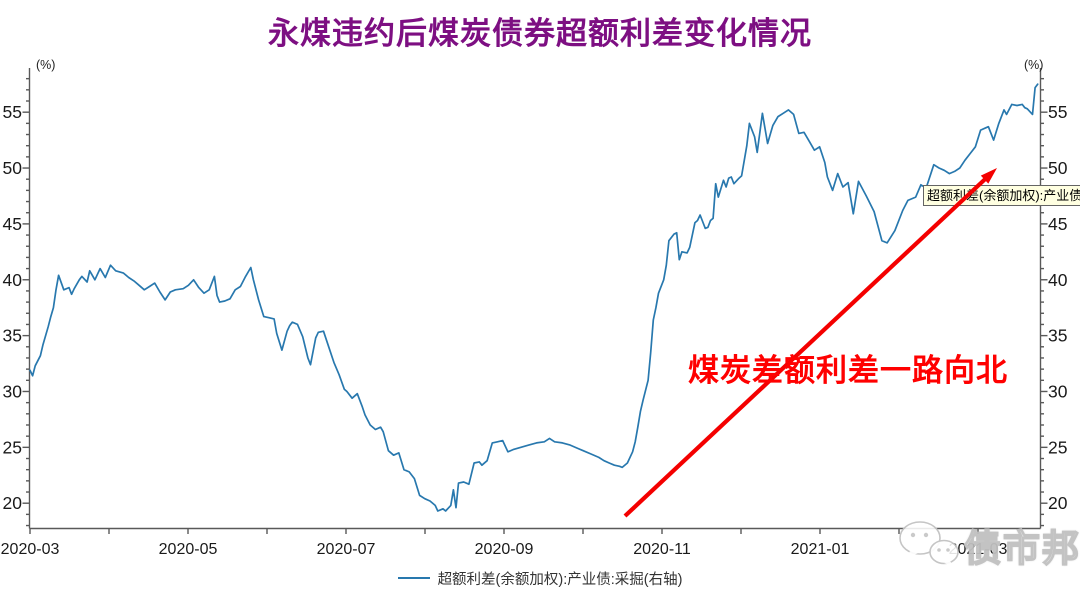 The width and height of the screenshot is (1080, 599). What do you see at coordinates (13, 391) in the screenshot?
I see `y-axis-tick-label-left: 30` at bounding box center [13, 391].